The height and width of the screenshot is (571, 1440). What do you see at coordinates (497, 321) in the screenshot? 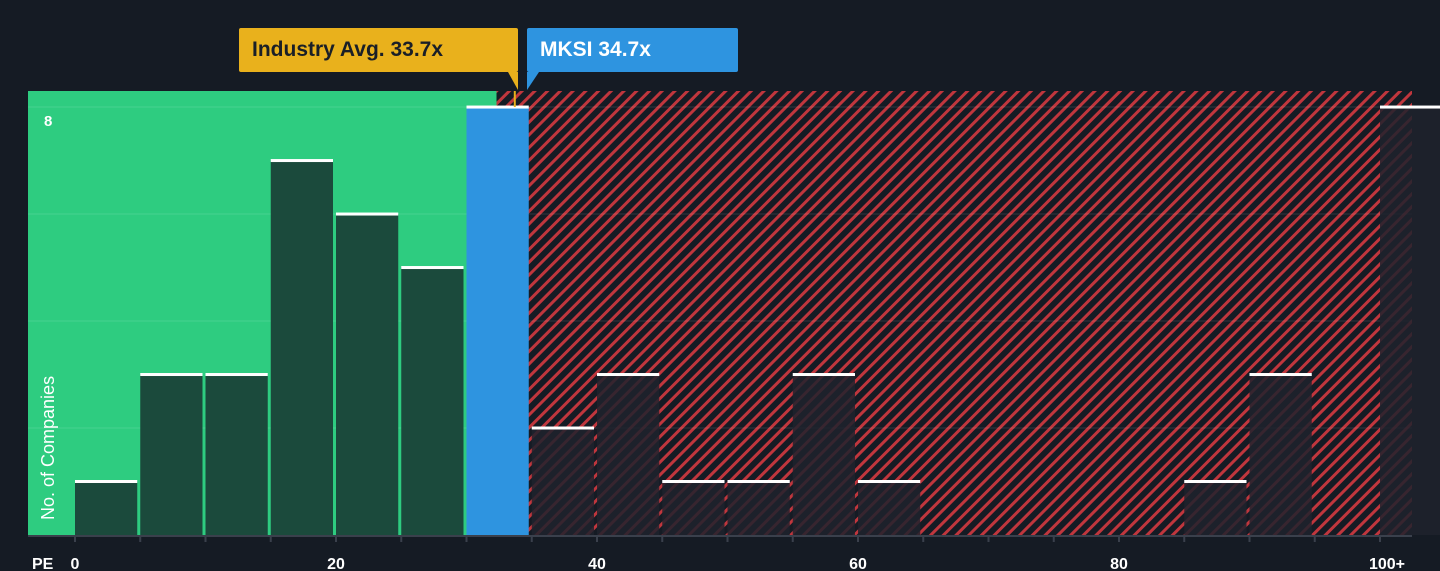
I see `company-bar` at bounding box center [497, 321].